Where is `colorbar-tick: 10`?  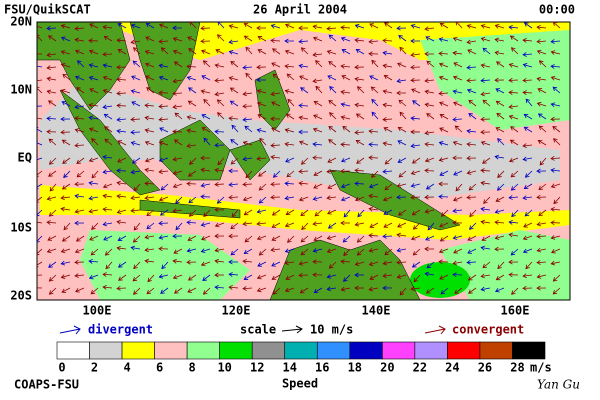 colorbar-tick: 10 is located at coordinates (224, 368).